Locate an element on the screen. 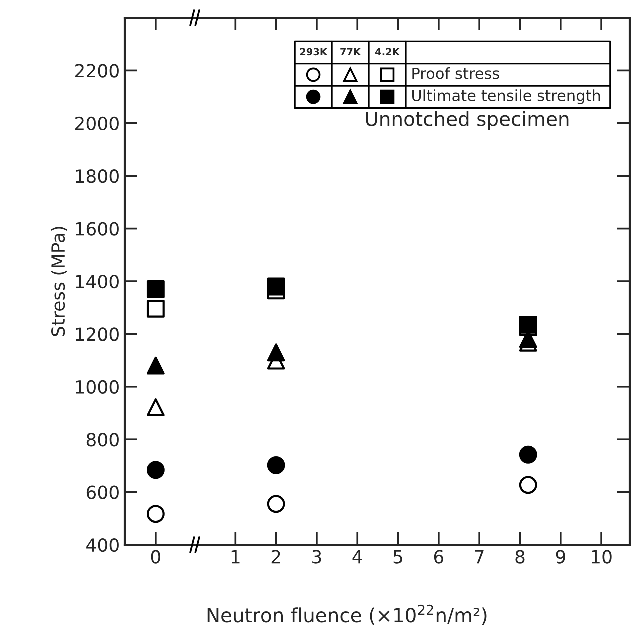 Image resolution: width=640 pixels, height=628 pixels. legend-label: Ultimate tensile strength is located at coordinates (506, 97).